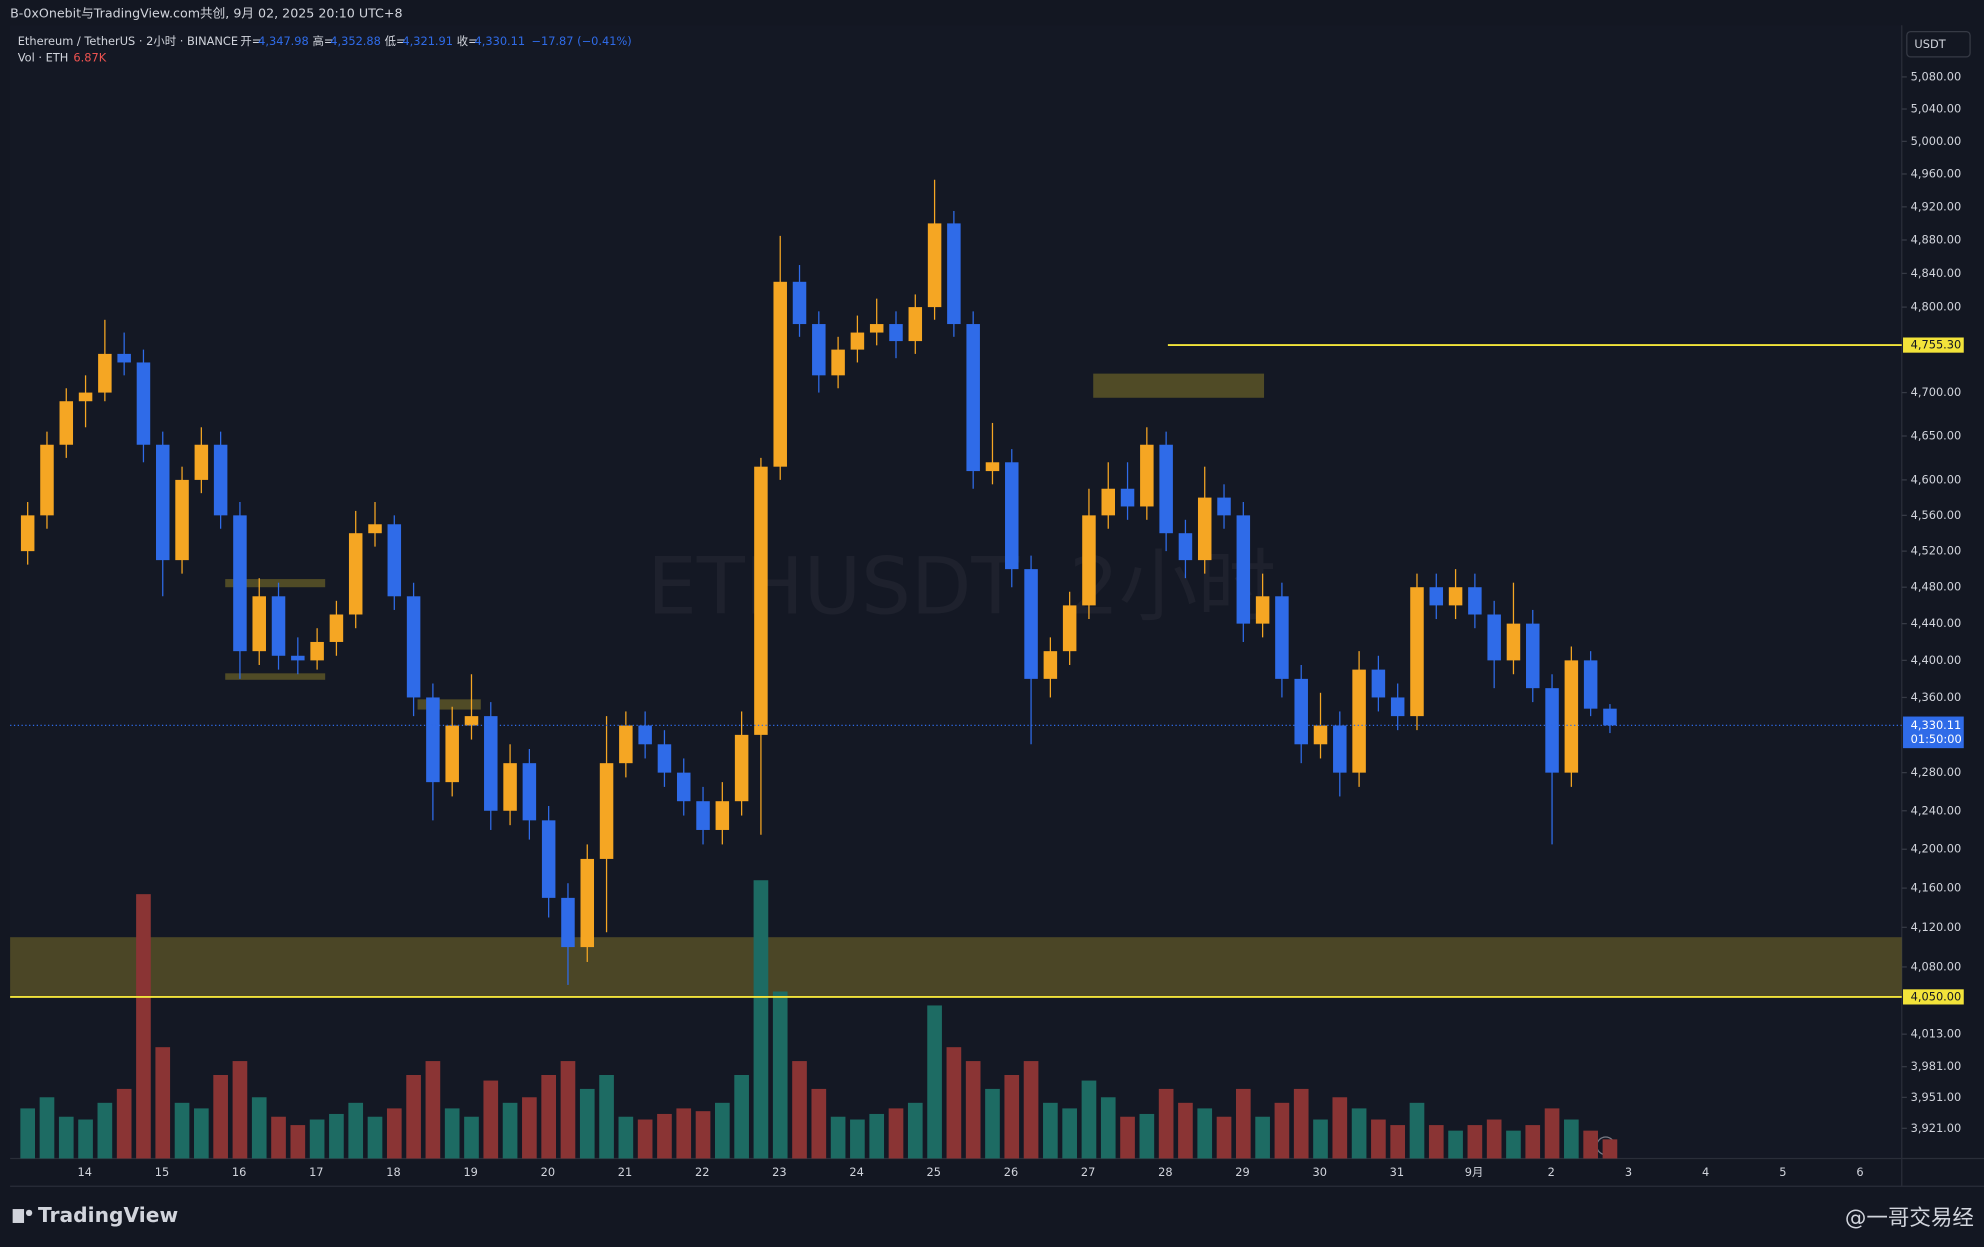 This screenshot has width=1984, height=1247. Describe the element at coordinates (1551, 1172) in the screenshot. I see `x-tick-label: 2` at that location.